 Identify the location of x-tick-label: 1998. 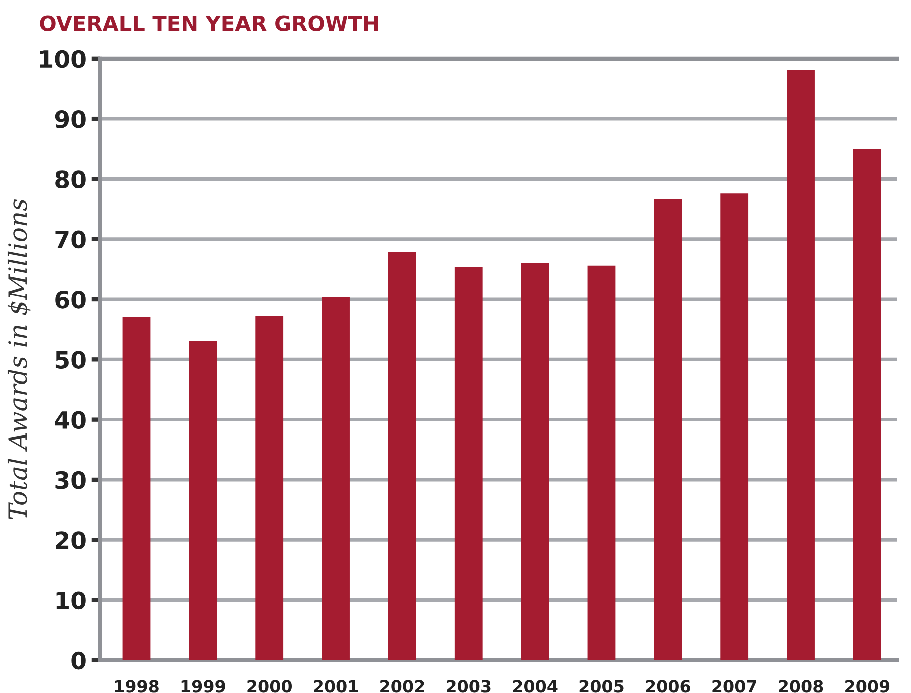
(137, 686).